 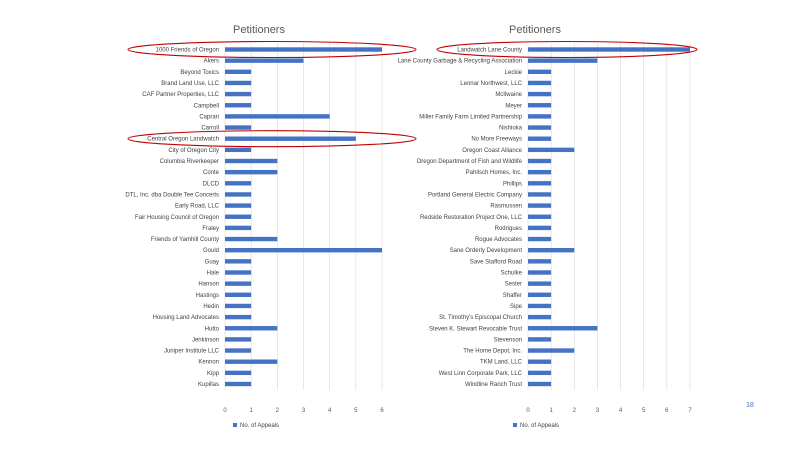 I want to click on x-tick-label: 0, so click(x=225, y=411).